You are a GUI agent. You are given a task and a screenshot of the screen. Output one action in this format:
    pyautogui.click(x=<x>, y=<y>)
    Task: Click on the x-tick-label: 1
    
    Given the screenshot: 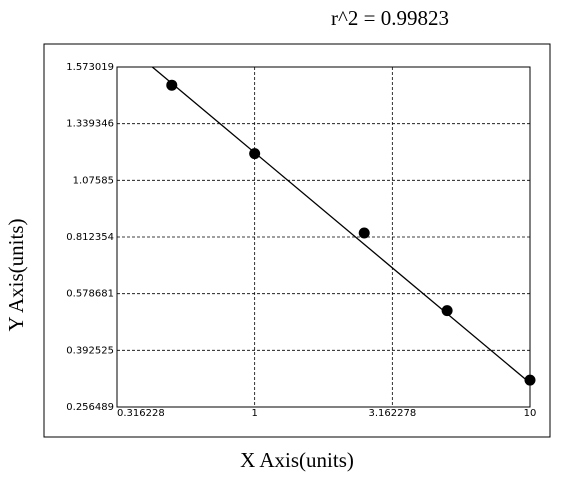 What is the action you would take?
    pyautogui.click(x=254, y=413)
    